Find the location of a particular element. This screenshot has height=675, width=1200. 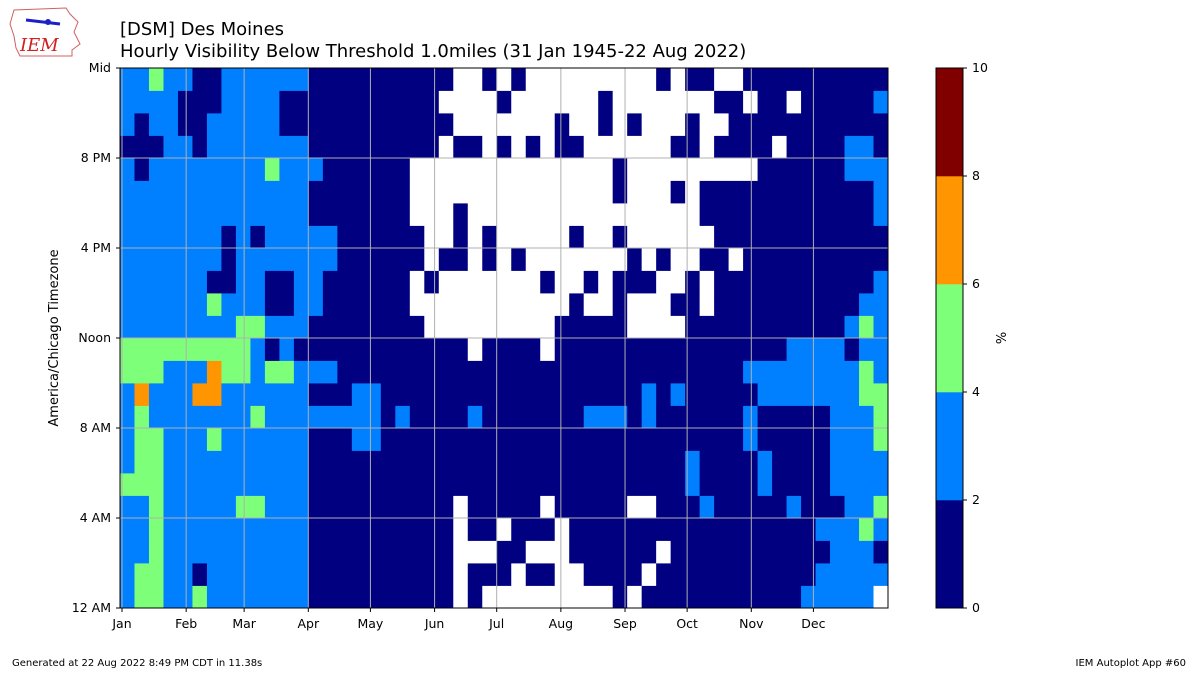

y-tick-label: 4 AM is located at coordinates (95, 517).